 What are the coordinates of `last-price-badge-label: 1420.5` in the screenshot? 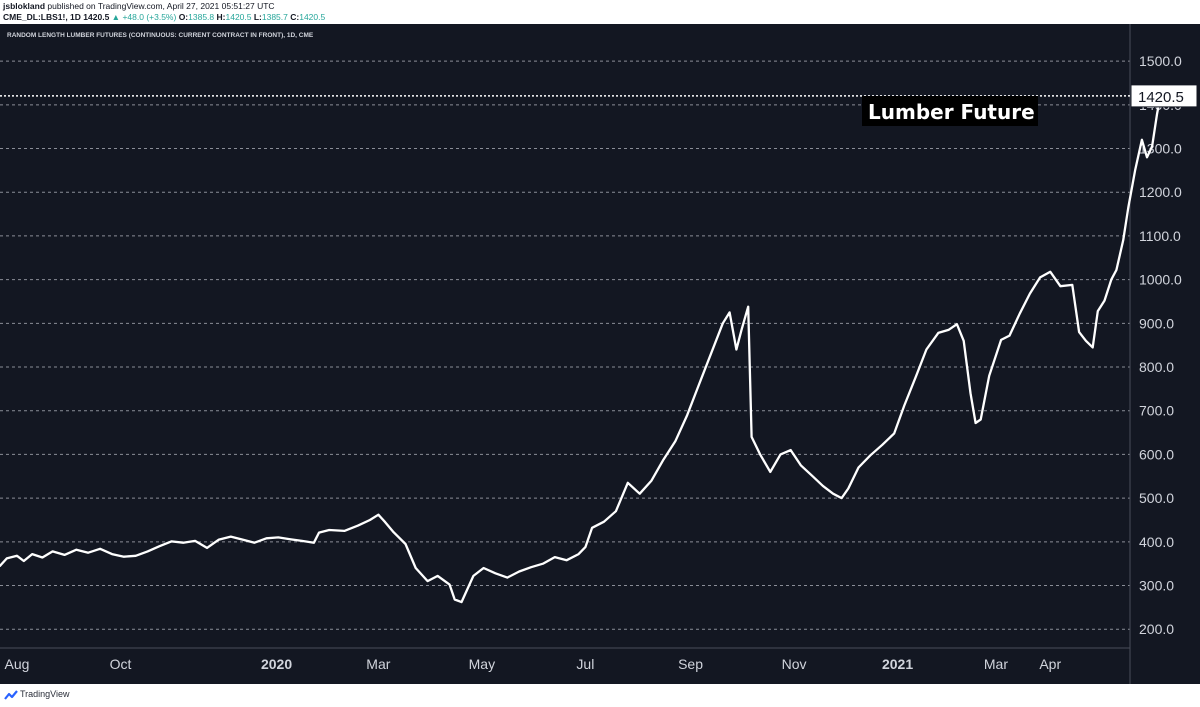 It's located at (1161, 97).